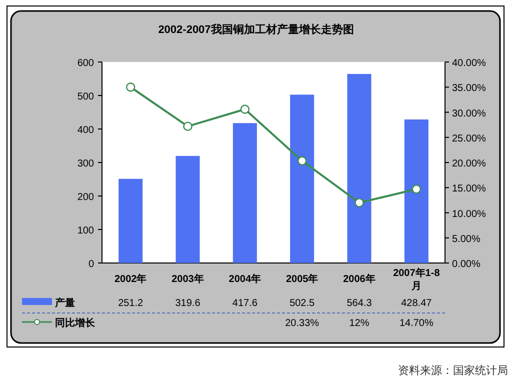 The height and width of the screenshot is (381, 512). Describe the element at coordinates (303, 303) in the screenshot. I see `data-label: 502.5` at that location.